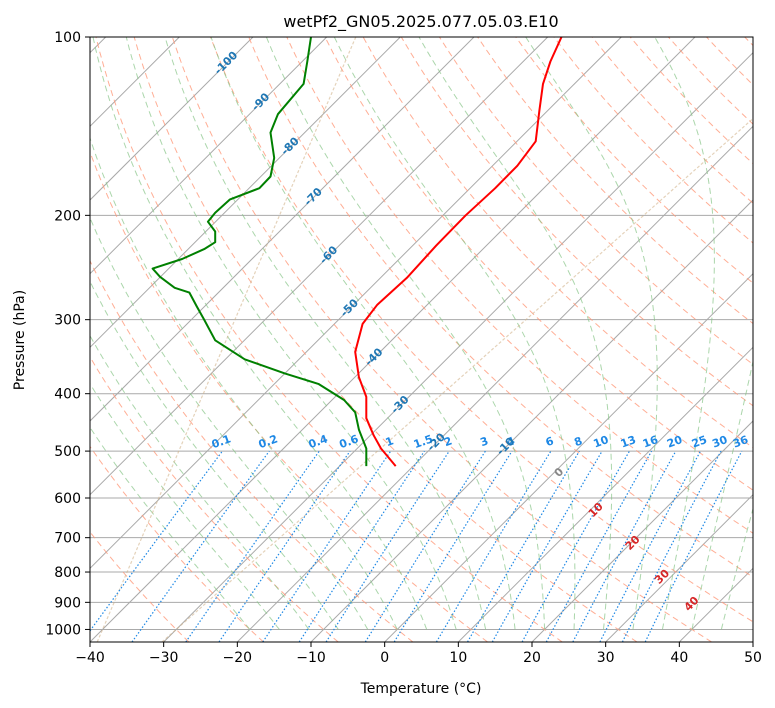 This screenshot has width=775, height=708. Describe the element at coordinates (67, 539) in the screenshot. I see `y-tick-label: 700` at that location.